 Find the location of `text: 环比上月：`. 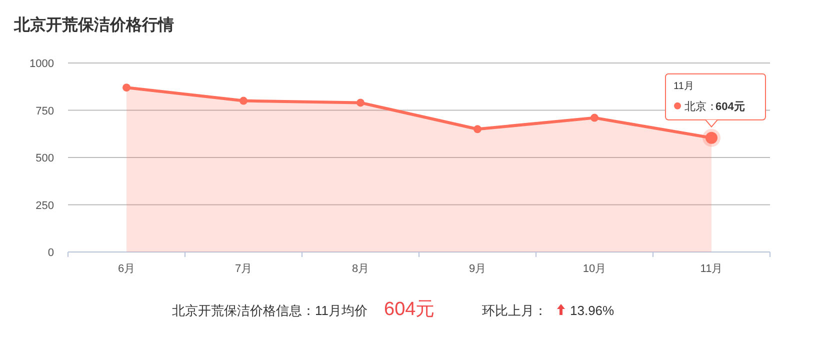

text: 环比上月： is located at coordinates (514, 310).